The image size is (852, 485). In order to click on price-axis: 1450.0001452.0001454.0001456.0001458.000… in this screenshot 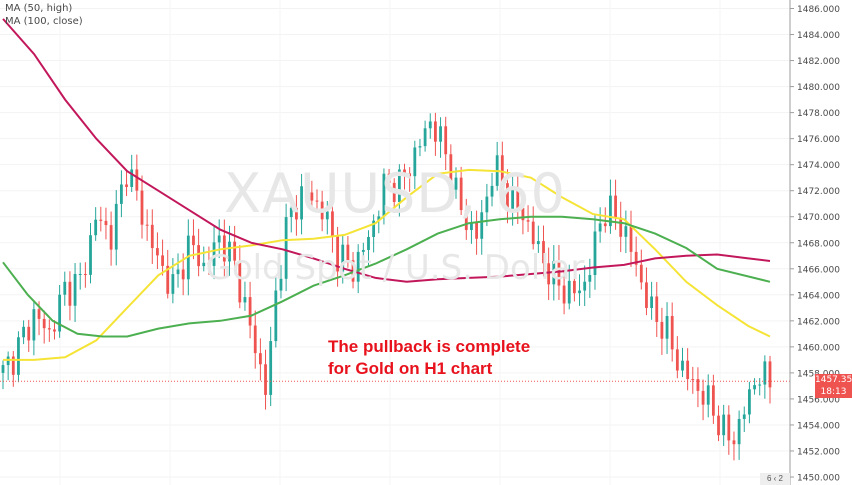, I will do `click(815, 244)`.